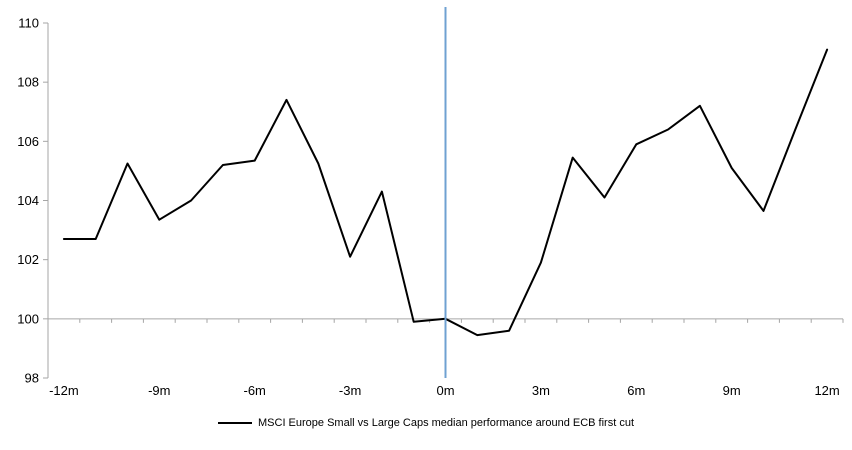  What do you see at coordinates (28, 82) in the screenshot?
I see `y-tick-label: 108` at bounding box center [28, 82].